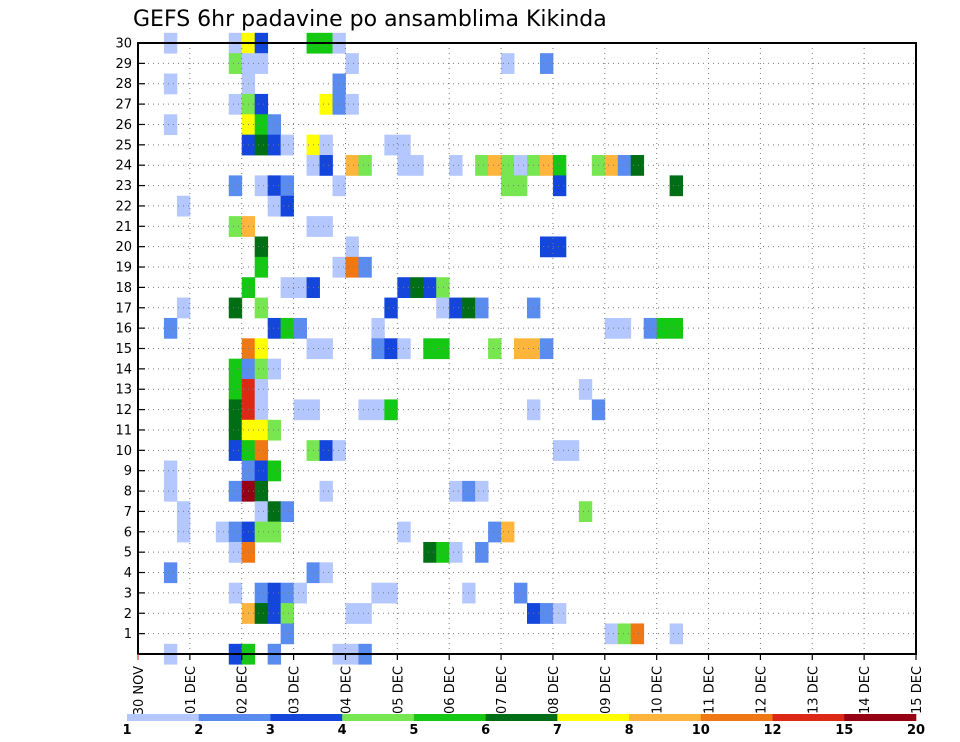 This screenshot has width=960, height=742. I want to click on y-tick-label: 1, so click(128, 634).